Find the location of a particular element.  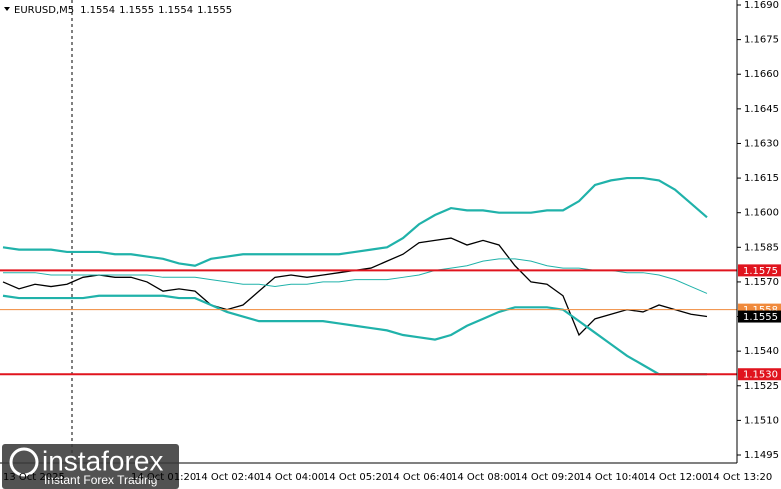

x-tick-label: 14 Oct 01:20 is located at coordinates (163, 477).